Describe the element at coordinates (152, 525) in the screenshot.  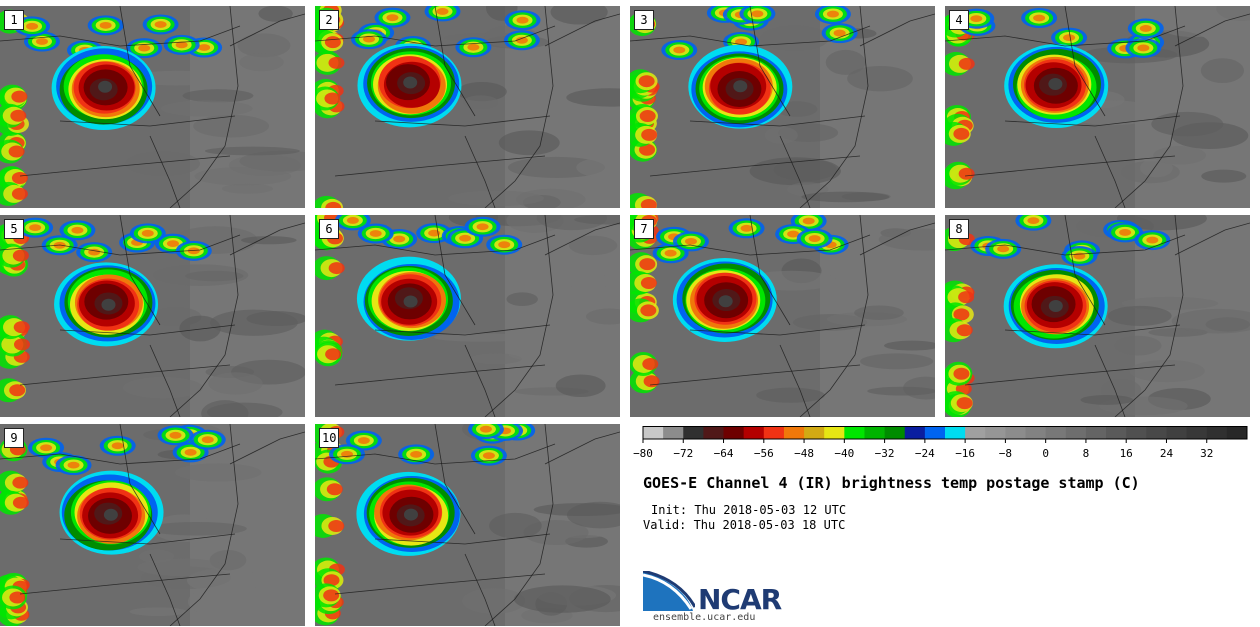
I see `stamp-panel-9: 9` at that location.